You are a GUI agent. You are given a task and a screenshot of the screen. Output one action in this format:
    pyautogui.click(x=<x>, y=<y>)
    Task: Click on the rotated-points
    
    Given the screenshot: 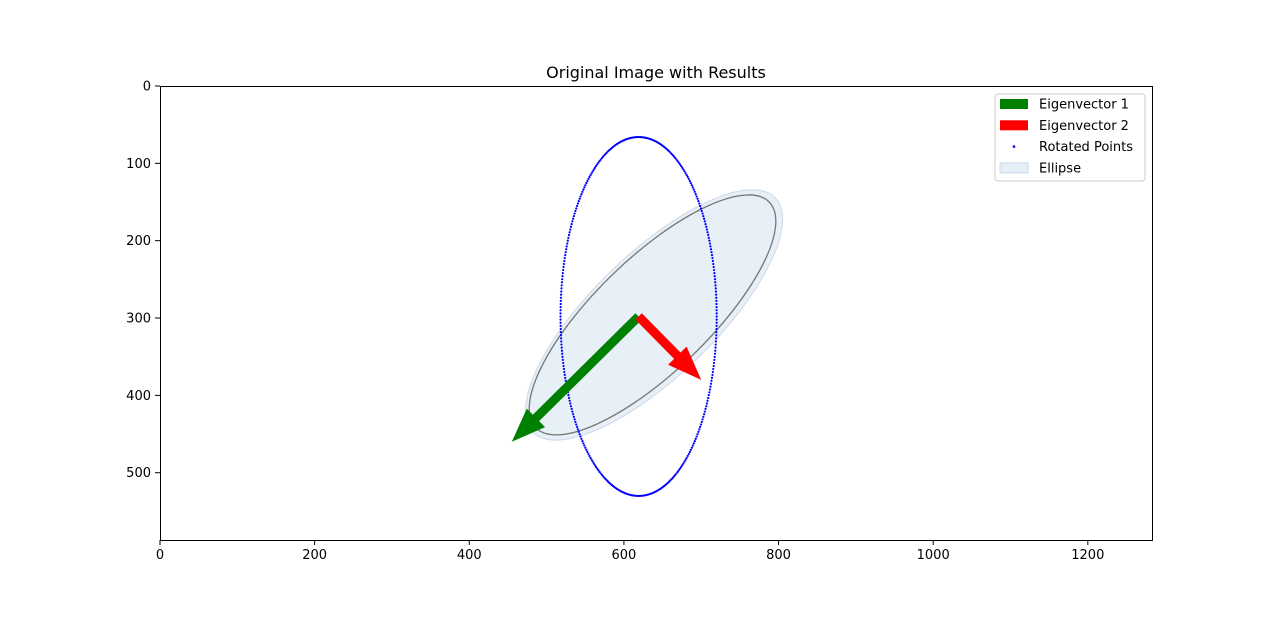 What is the action you would take?
    pyautogui.click(x=638, y=316)
    